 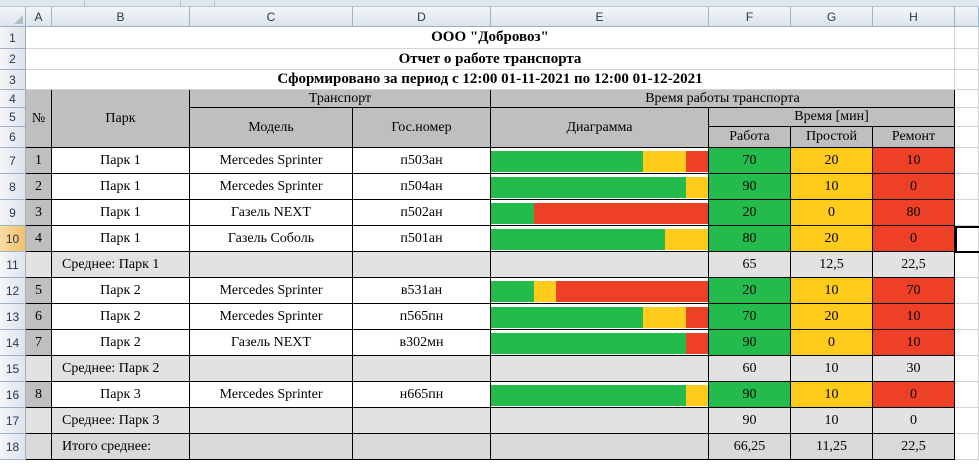 What do you see at coordinates (13, 161) in the screenshot?
I see `row-header-7: 7` at bounding box center [13, 161].